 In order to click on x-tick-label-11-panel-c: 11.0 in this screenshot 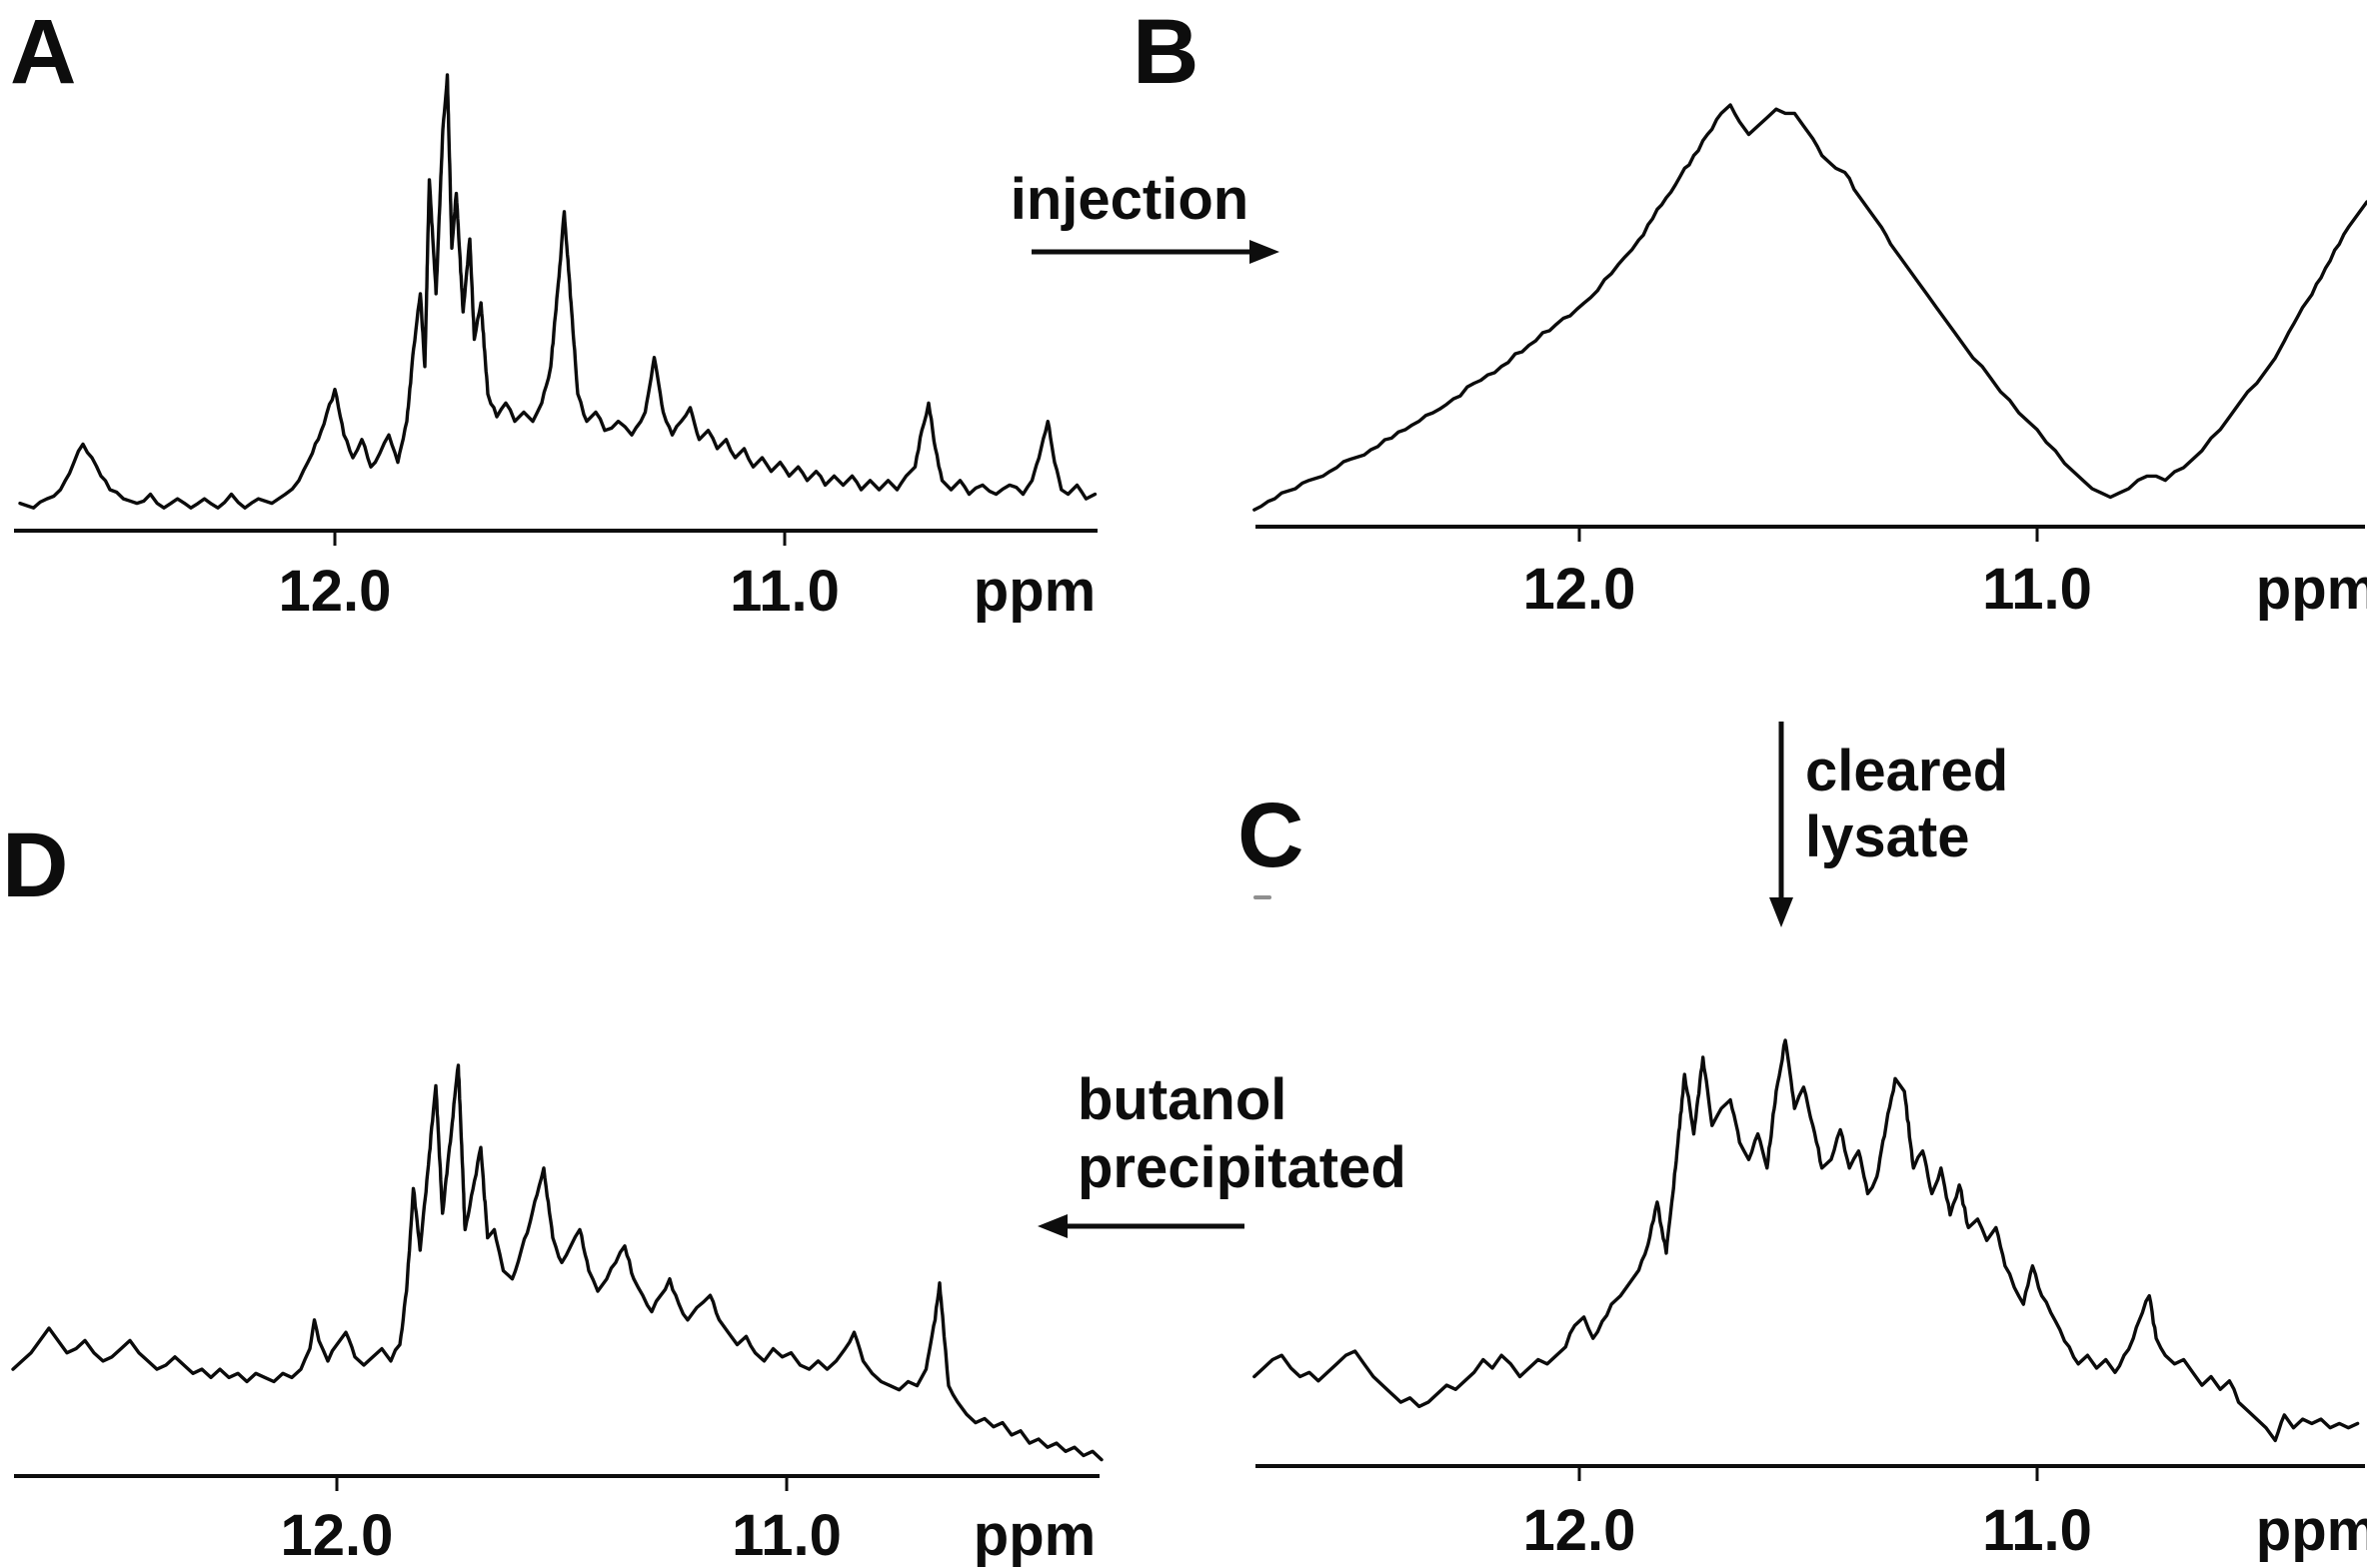, I will do `click(2037, 1530)`.